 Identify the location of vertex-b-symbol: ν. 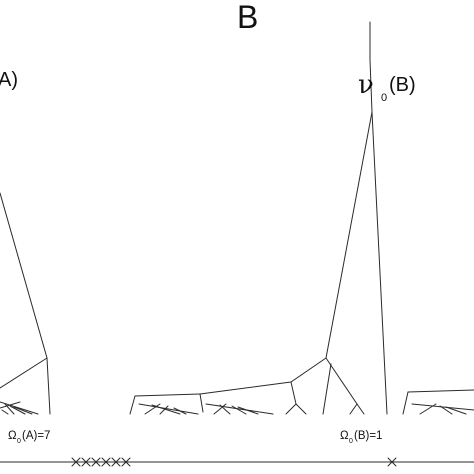
(366, 85).